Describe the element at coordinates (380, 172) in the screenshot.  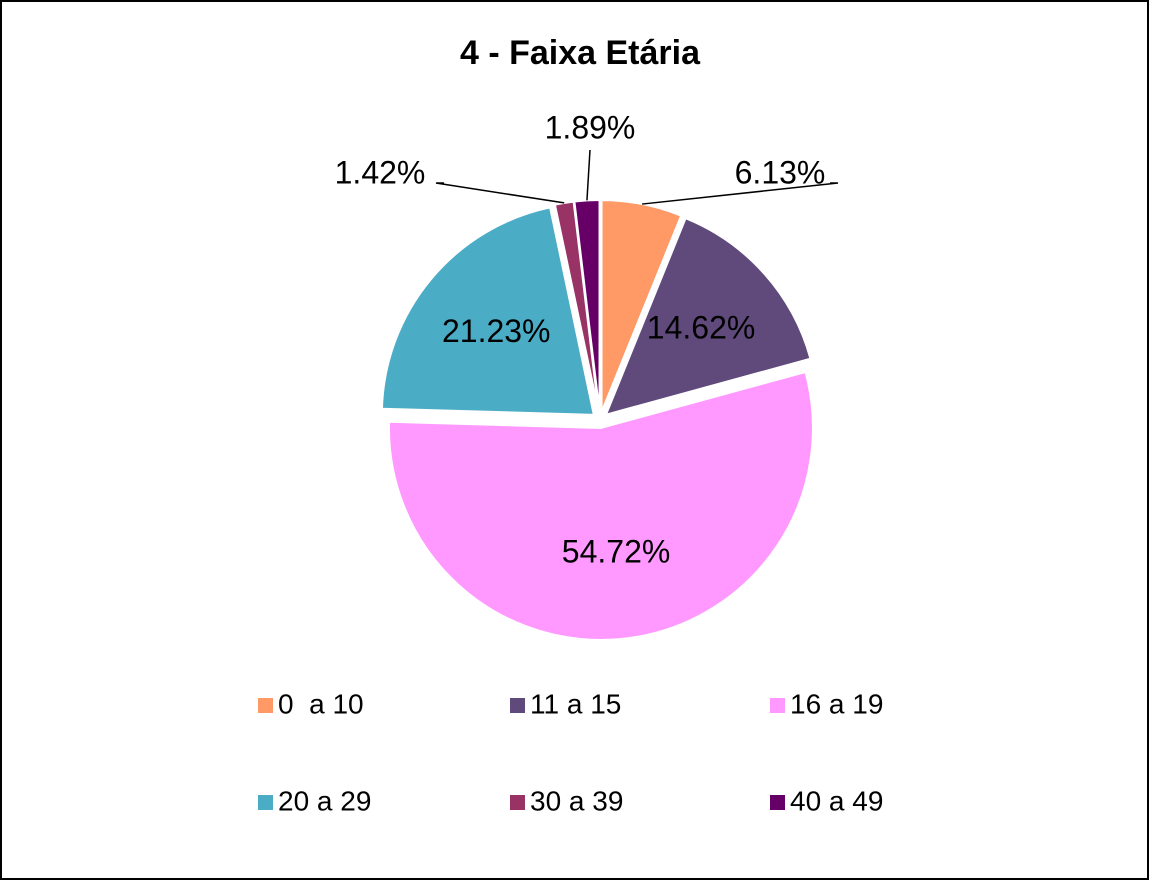
I see `data-label: 1.42%` at that location.